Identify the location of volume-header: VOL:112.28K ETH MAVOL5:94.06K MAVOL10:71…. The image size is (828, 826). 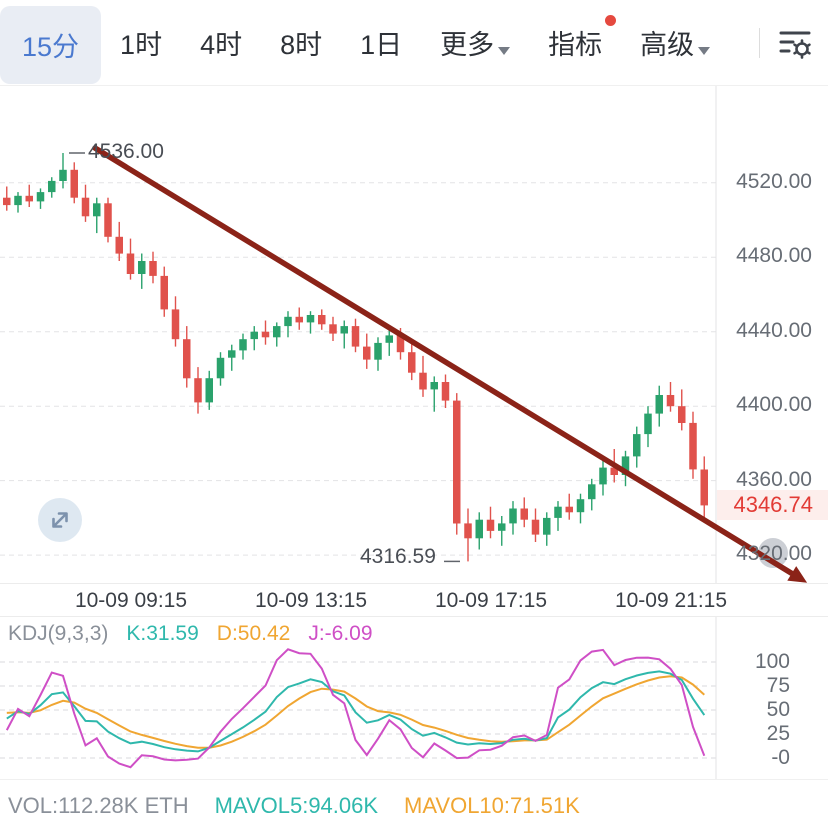
(414, 802).